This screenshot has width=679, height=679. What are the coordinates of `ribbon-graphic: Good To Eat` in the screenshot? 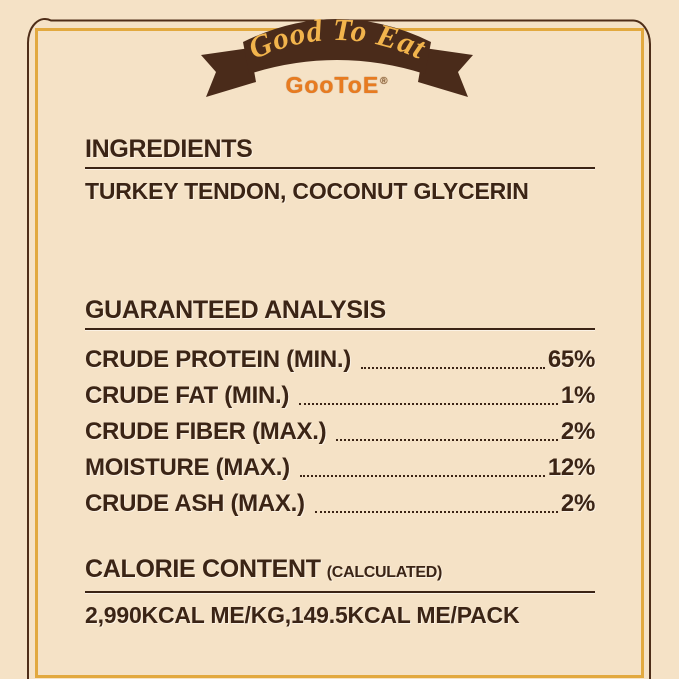 It's located at (337, 54).